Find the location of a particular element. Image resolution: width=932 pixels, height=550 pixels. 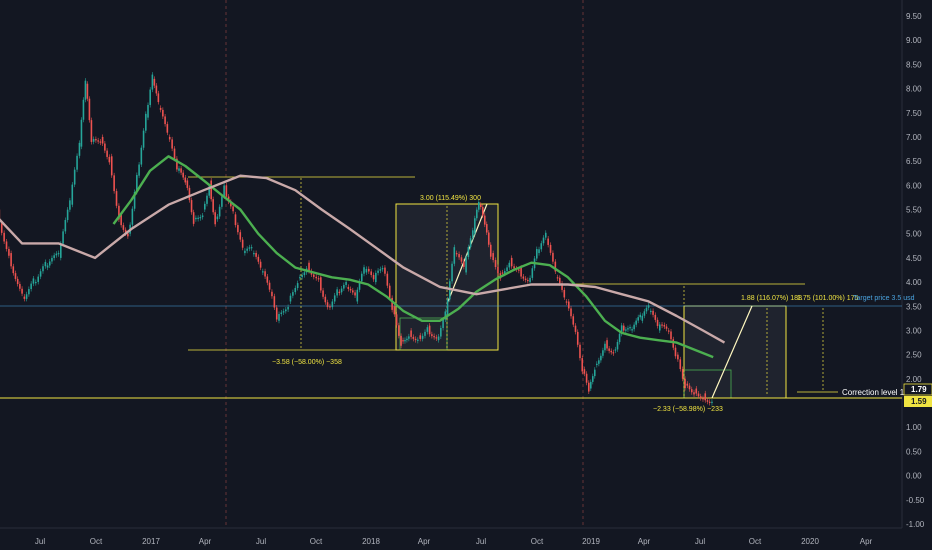

y-tick-label: 3.00 is located at coordinates (914, 330).